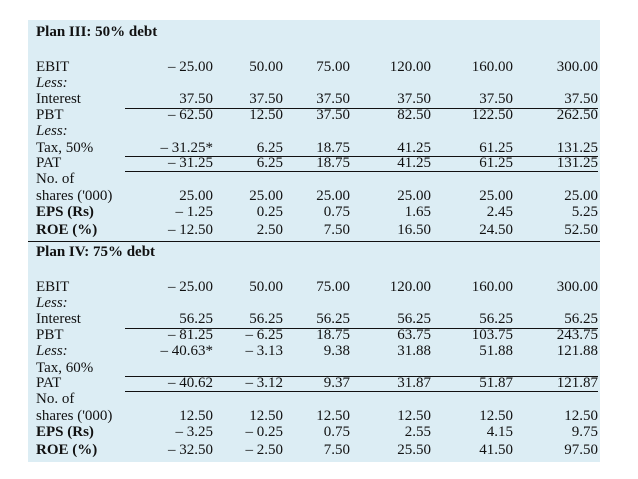 This screenshot has height=479, width=638. Describe the element at coordinates (414, 335) in the screenshot. I see `cell-value: 63.75` at that location.